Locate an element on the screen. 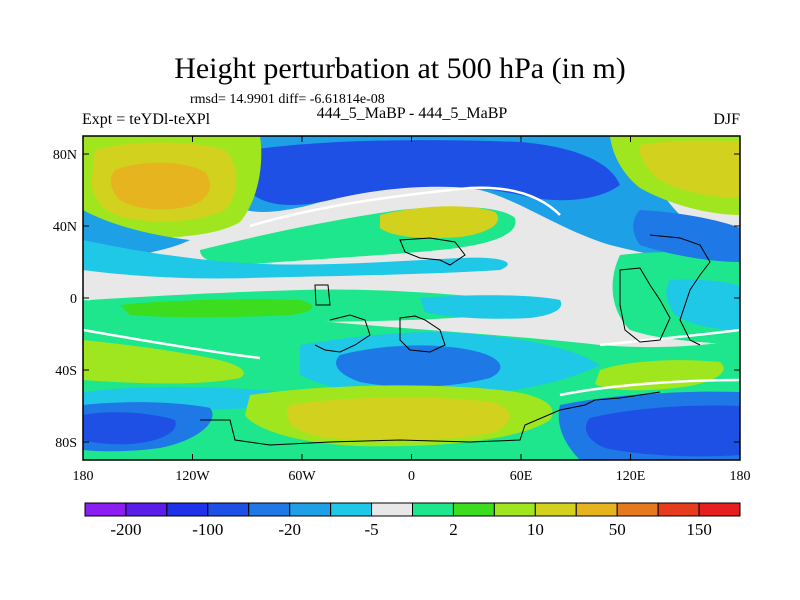 The height and width of the screenshot is (600, 800). field-band-lightblue-equator is located at coordinates (295, 259).